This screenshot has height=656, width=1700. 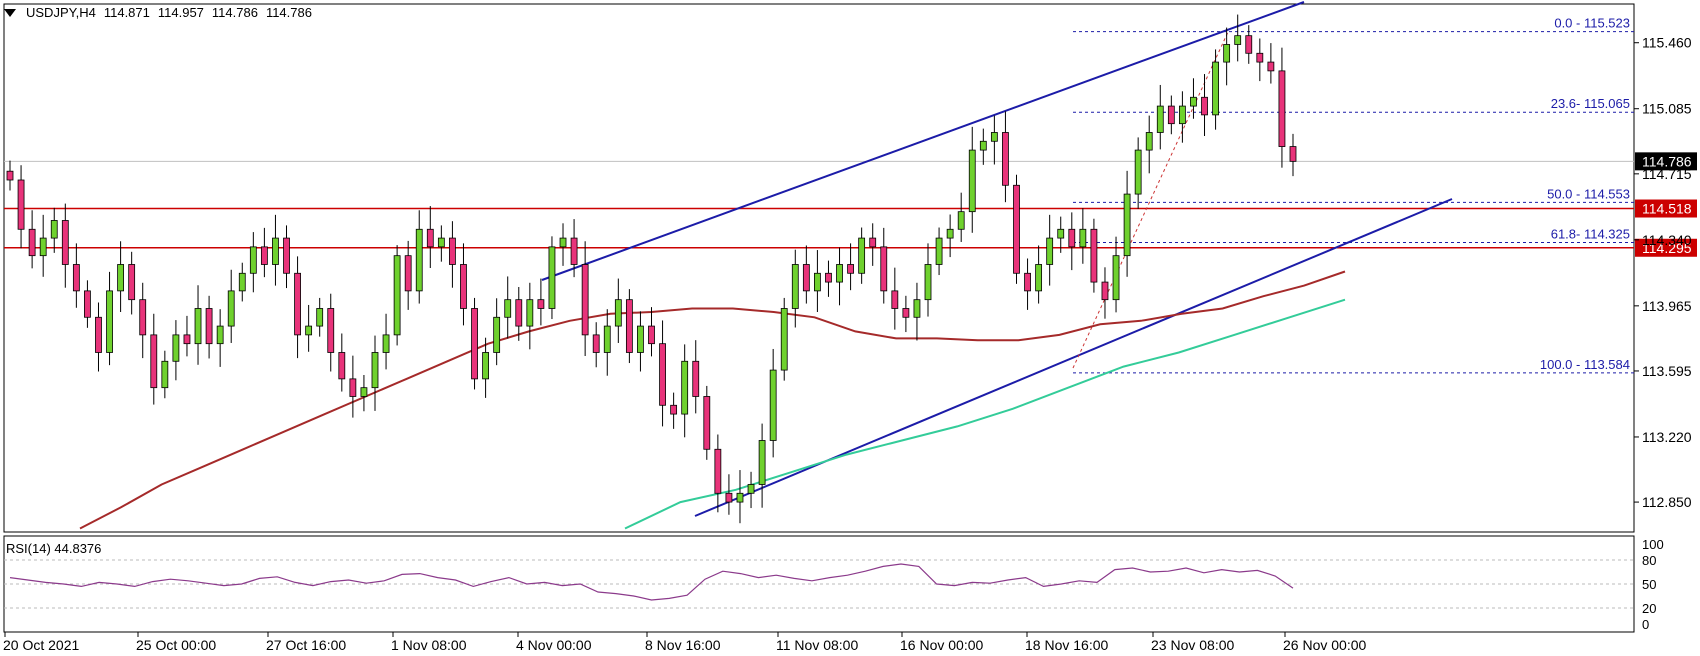 What do you see at coordinates (1649, 608) in the screenshot?
I see `rsi-tick-label: 20` at bounding box center [1649, 608].